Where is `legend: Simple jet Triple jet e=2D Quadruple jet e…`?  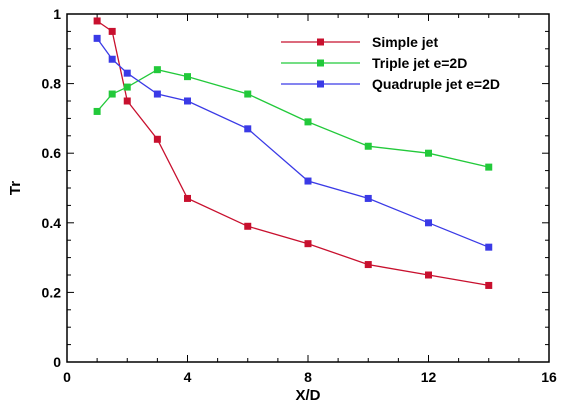 legend: Simple jet Triple jet e=2D Quadruple jet e… is located at coordinates (390, 63).